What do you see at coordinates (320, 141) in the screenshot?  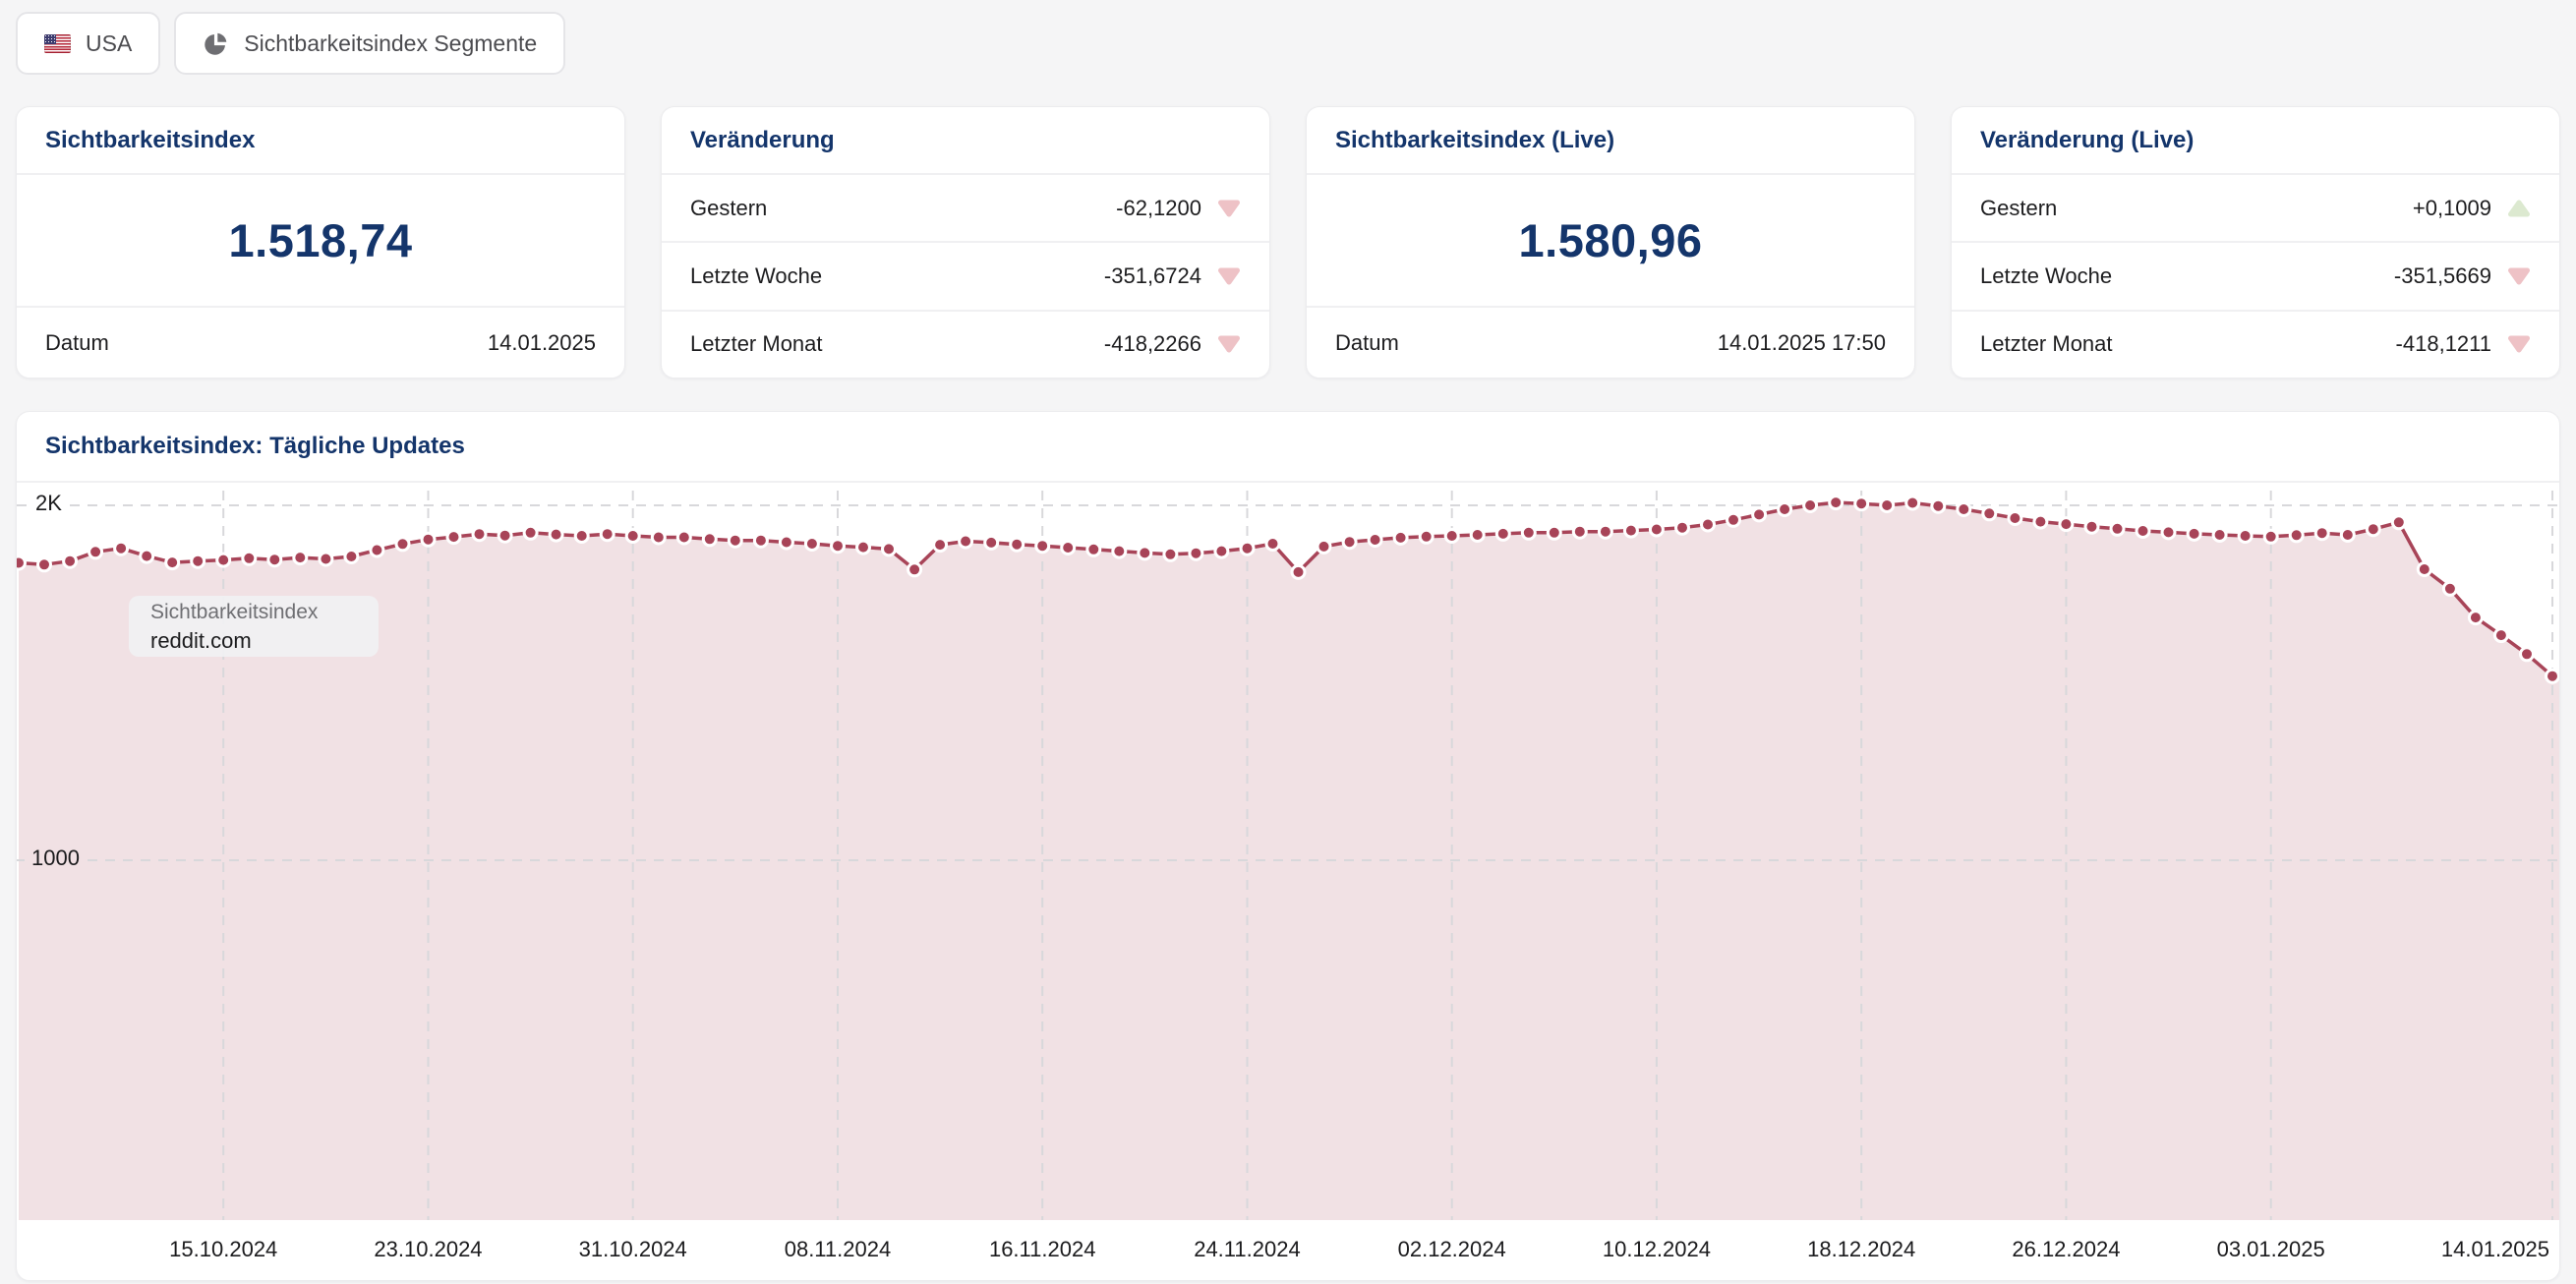 I see `card-title: Sichtbarkeitsindex` at bounding box center [320, 141].